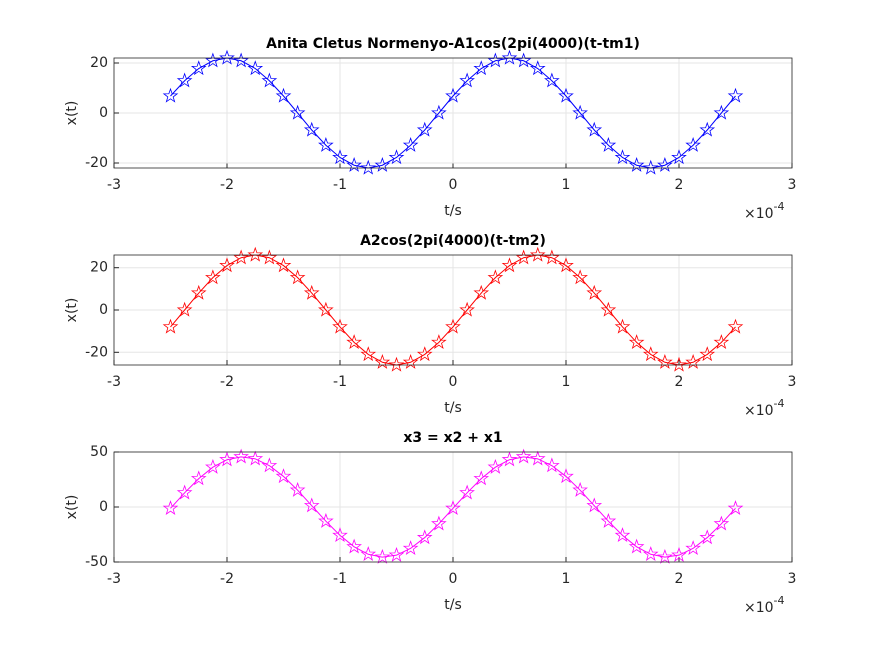 This screenshot has width=875, height=656. I want to click on x-exponent: ×10⁻⁴, so click(764, 605).